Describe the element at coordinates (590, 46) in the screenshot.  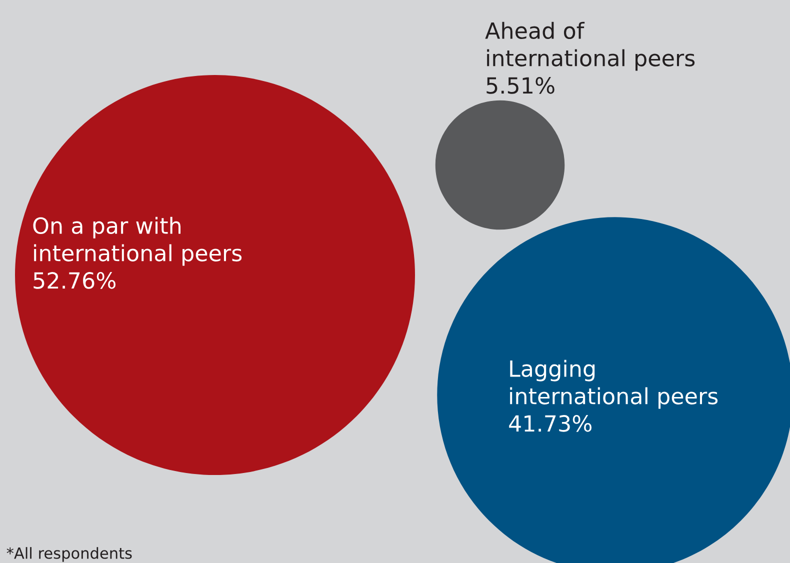
I see `category-label: Ahead of international peers` at that location.